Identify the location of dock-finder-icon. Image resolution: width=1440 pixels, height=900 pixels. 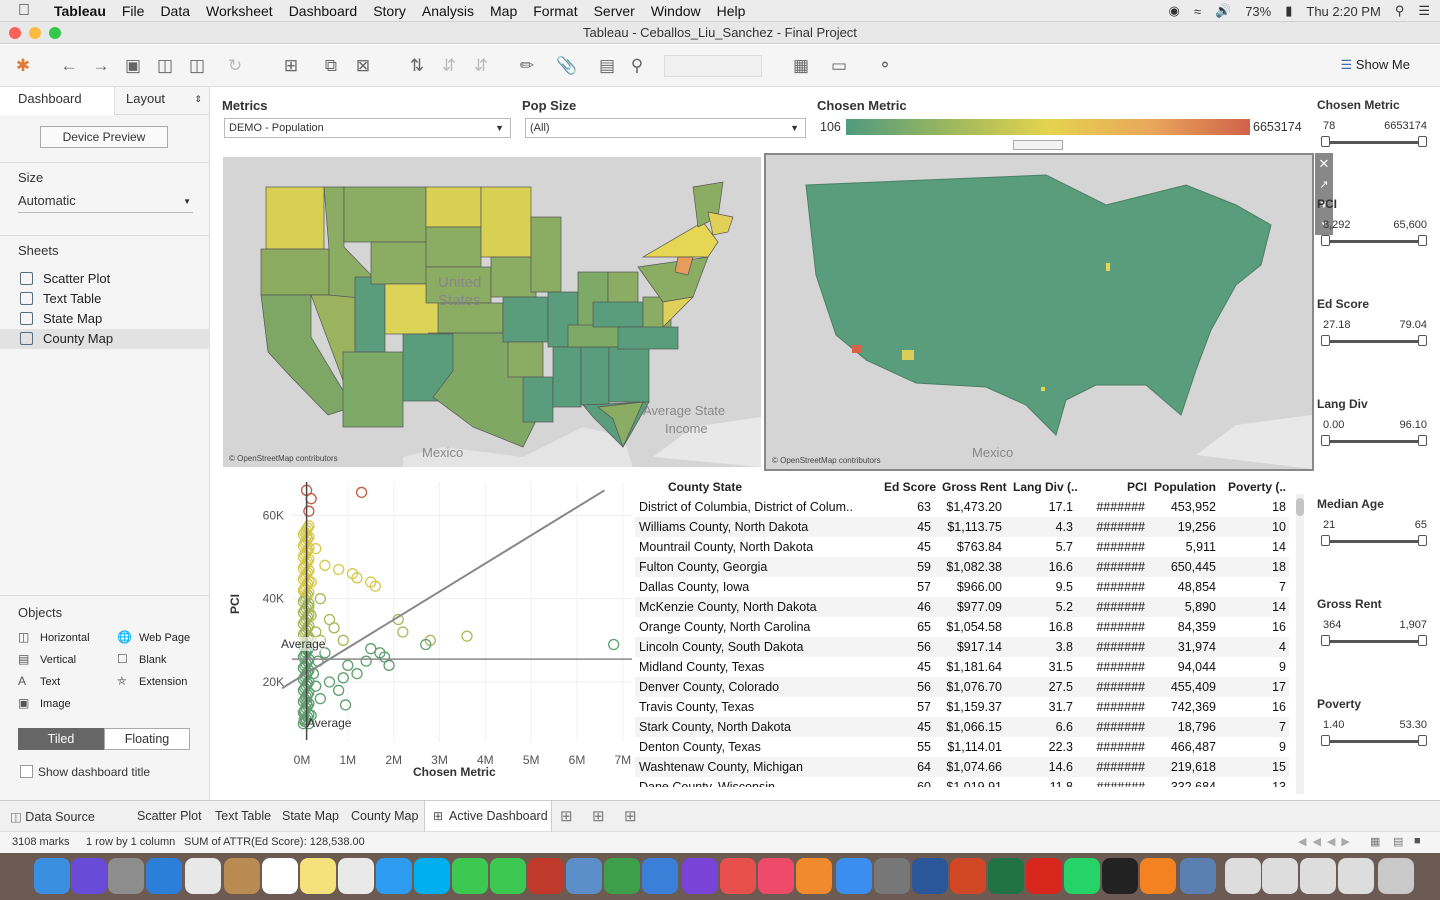
(52, 876).